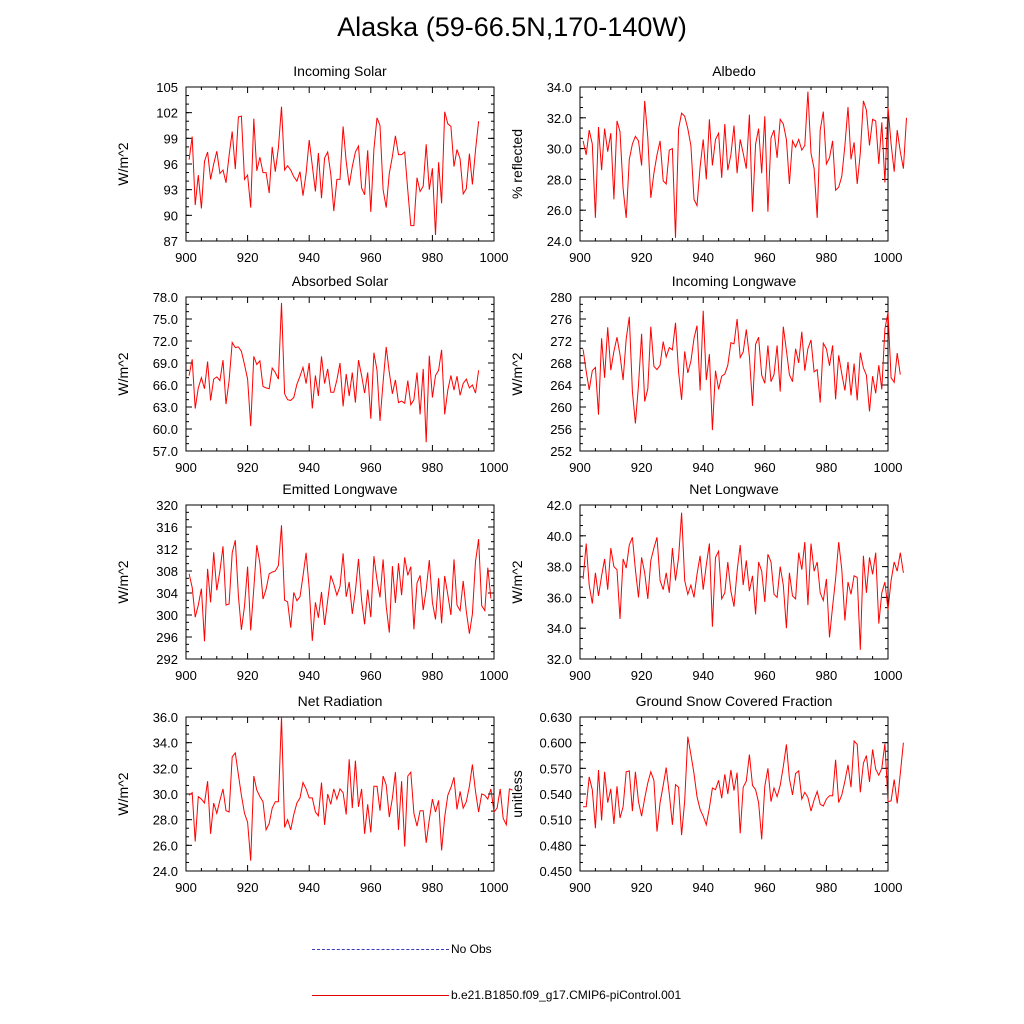 Image resolution: width=1024 pixels, height=1024 pixels. What do you see at coordinates (734, 71) in the screenshot?
I see `panel-title: Albedo` at bounding box center [734, 71].